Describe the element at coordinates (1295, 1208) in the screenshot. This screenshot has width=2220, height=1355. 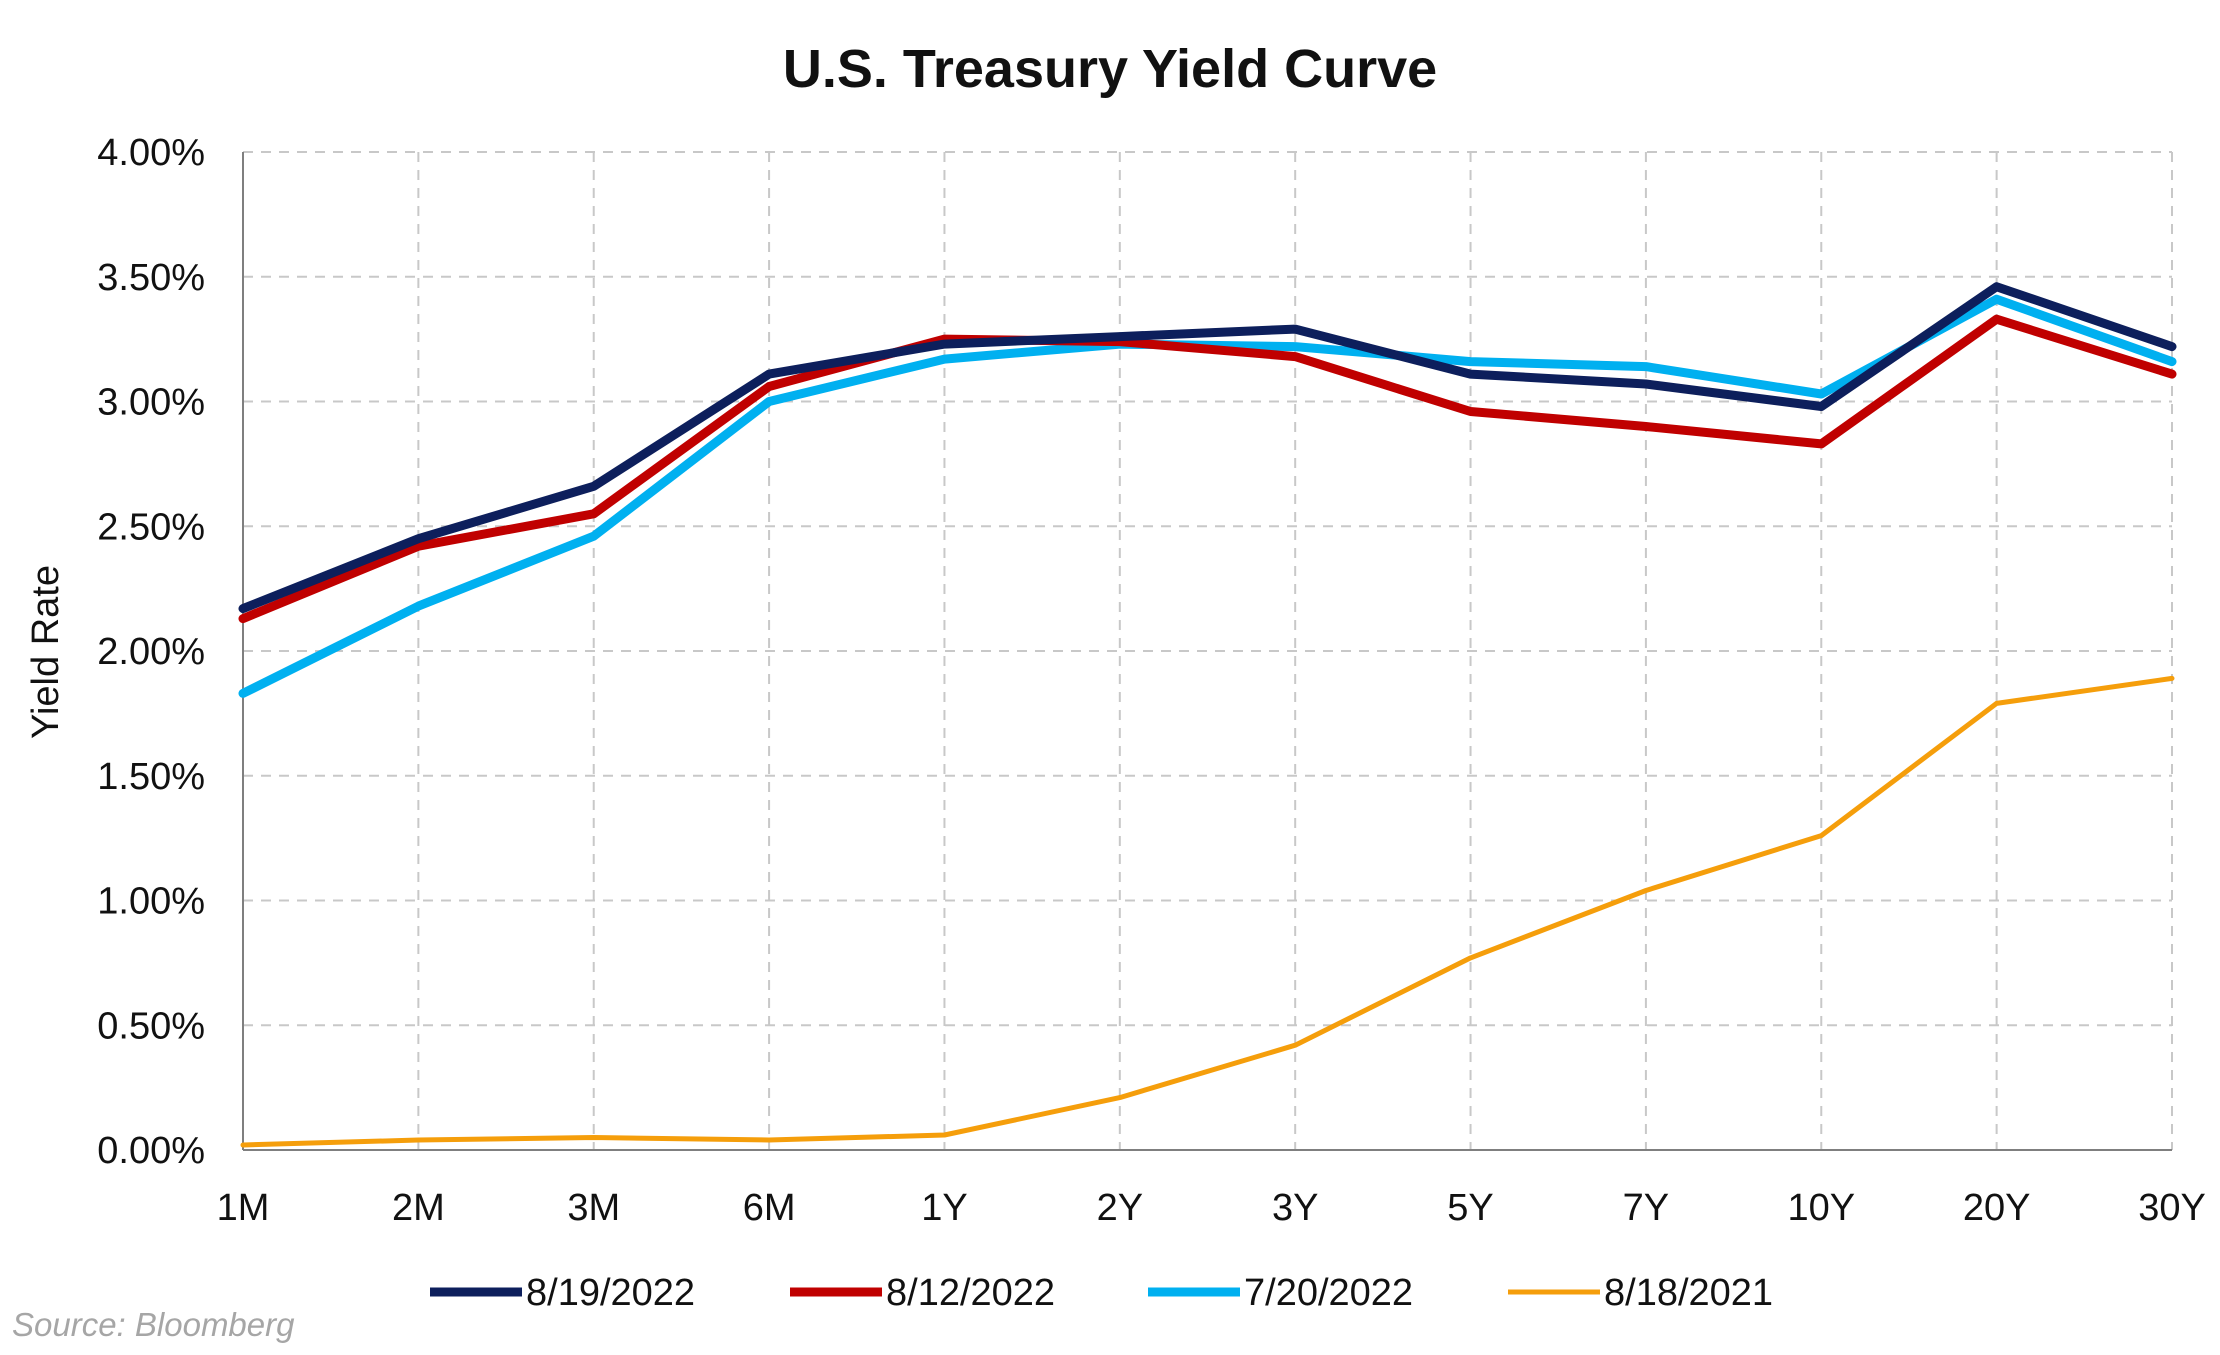
I see `x-tick-label: 3Y` at that location.